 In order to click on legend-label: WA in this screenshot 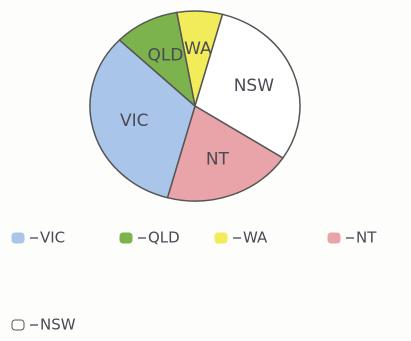, I will do `click(255, 238)`.